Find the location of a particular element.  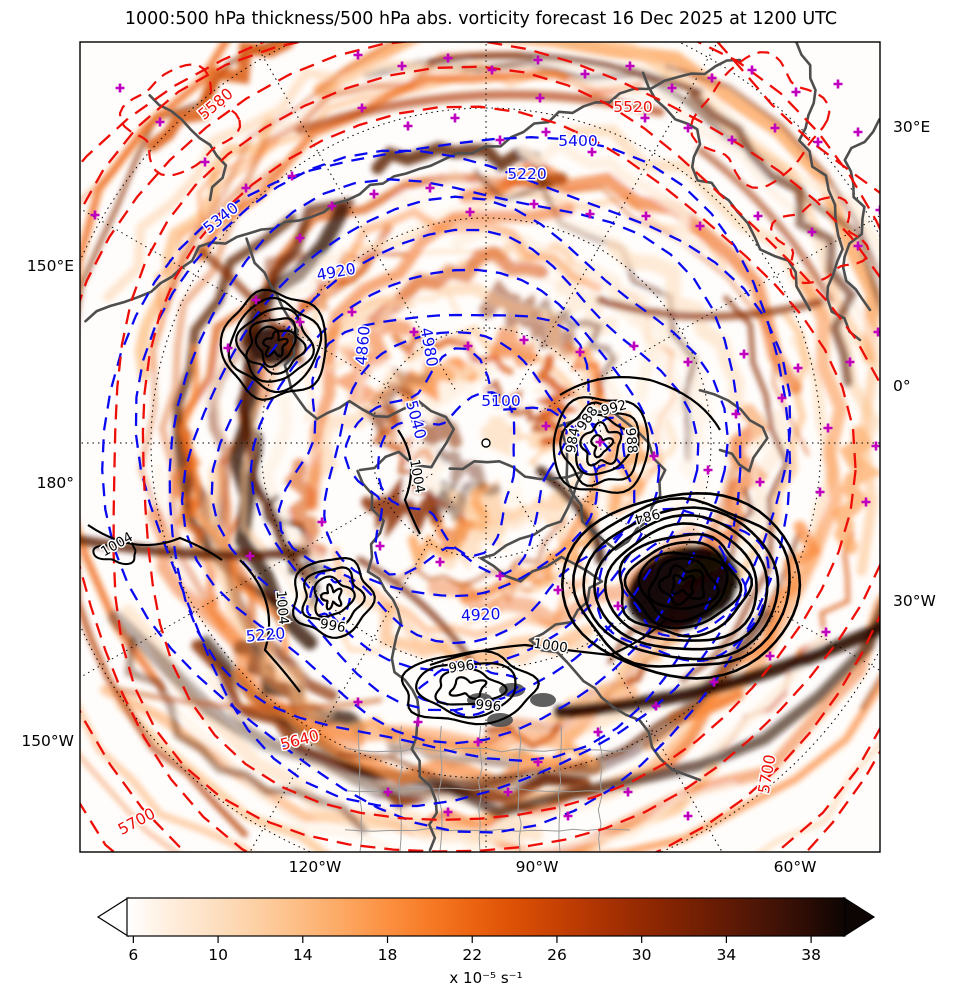

colorbar-unit-label: x 10⁻⁵ s⁻¹ is located at coordinates (485, 978).